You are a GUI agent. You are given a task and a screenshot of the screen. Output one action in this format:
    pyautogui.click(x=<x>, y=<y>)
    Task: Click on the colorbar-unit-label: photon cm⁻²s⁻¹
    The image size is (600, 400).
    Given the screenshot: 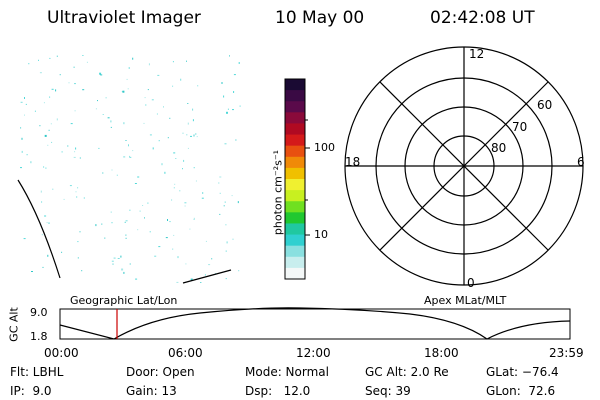 What is the action you would take?
    pyautogui.click(x=278, y=192)
    